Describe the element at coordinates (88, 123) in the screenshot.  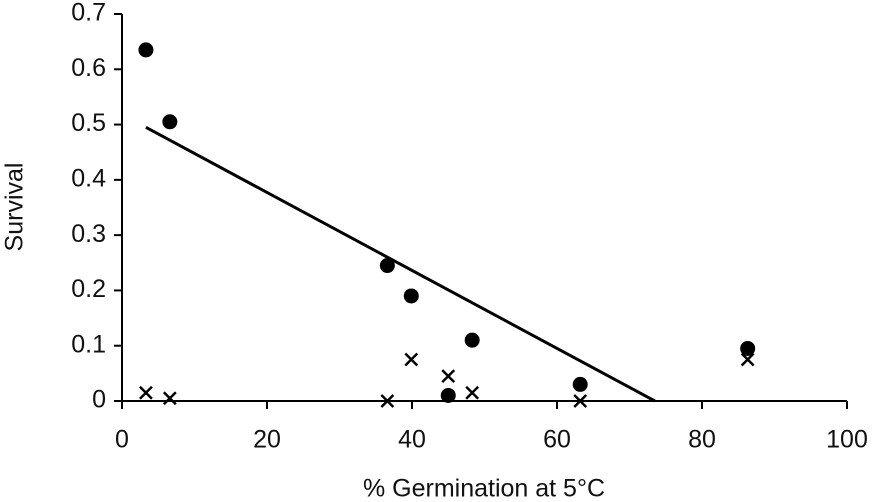
I see `y-tick-label: 0.5` at that location.